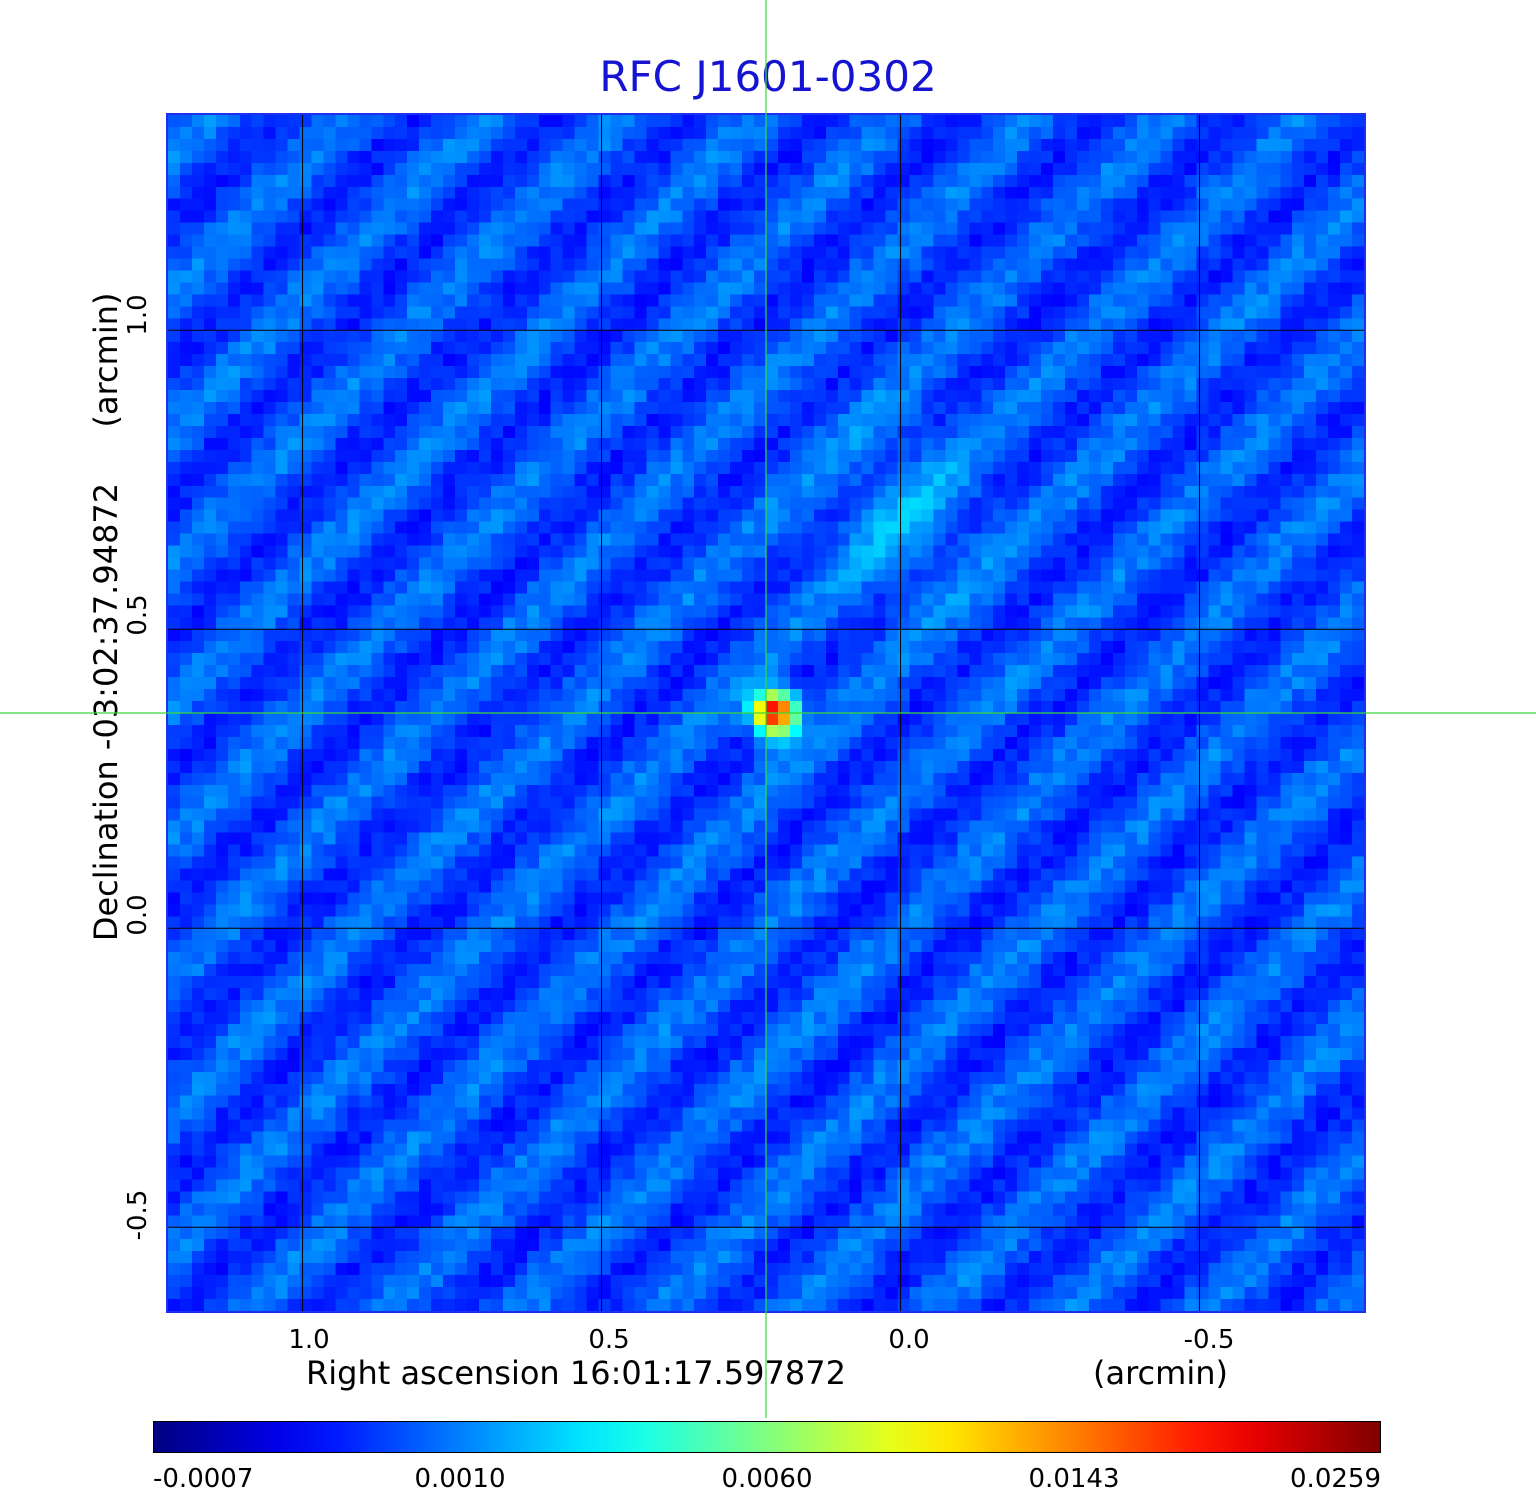  Describe the element at coordinates (106, 360) in the screenshot. I see `y-axis-unit: (arcmin)` at that location.